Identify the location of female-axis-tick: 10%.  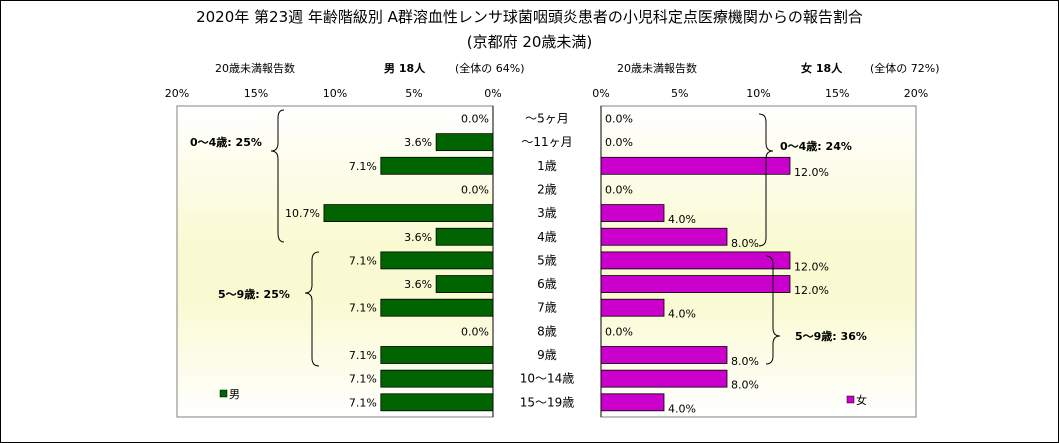
(758, 93).